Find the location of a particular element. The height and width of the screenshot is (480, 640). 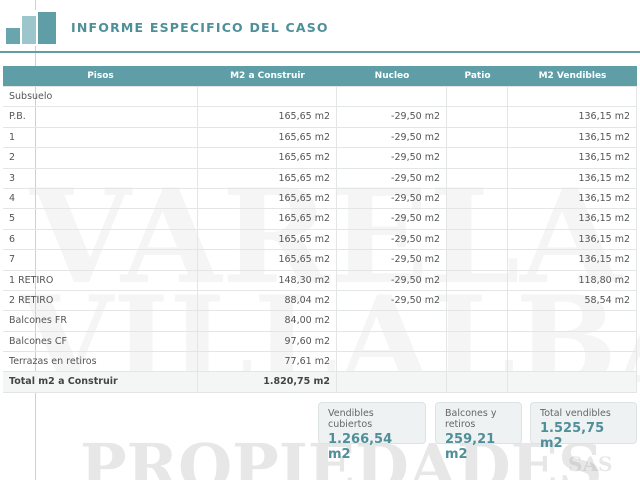

title: INFORME ESPECIFICO DEL CASO is located at coordinates (200, 27).